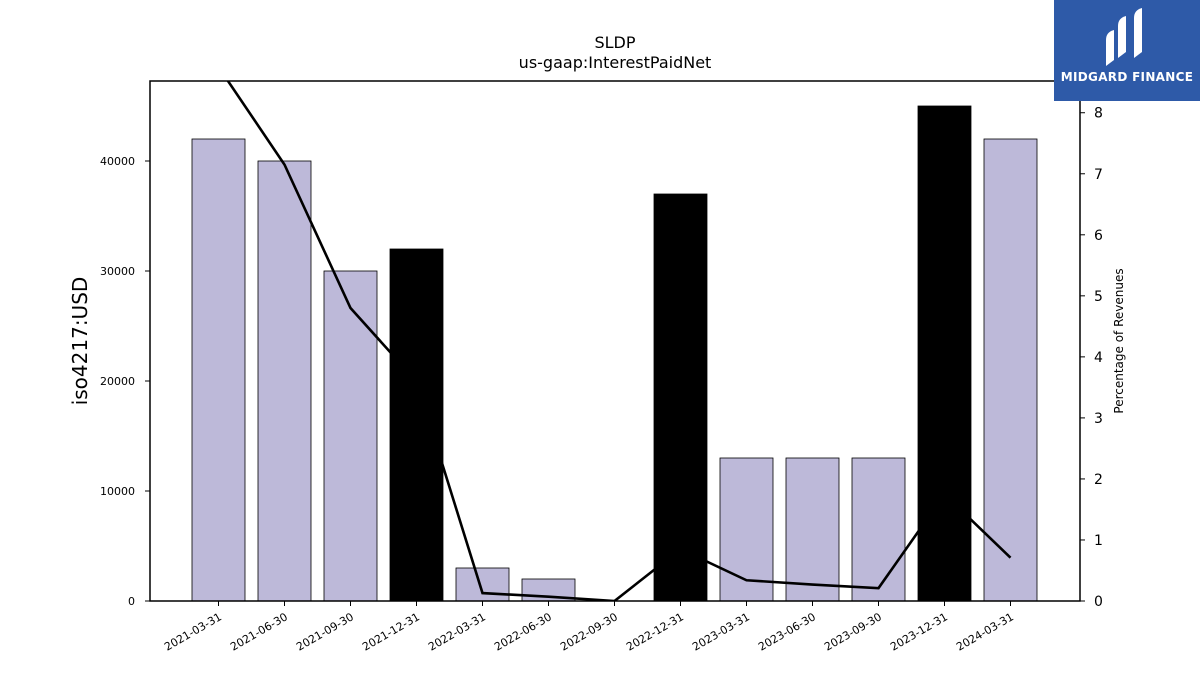 The image size is (1200, 675). I want to click on y2-axis-label: Percentage of Revenues, so click(1119, 340).